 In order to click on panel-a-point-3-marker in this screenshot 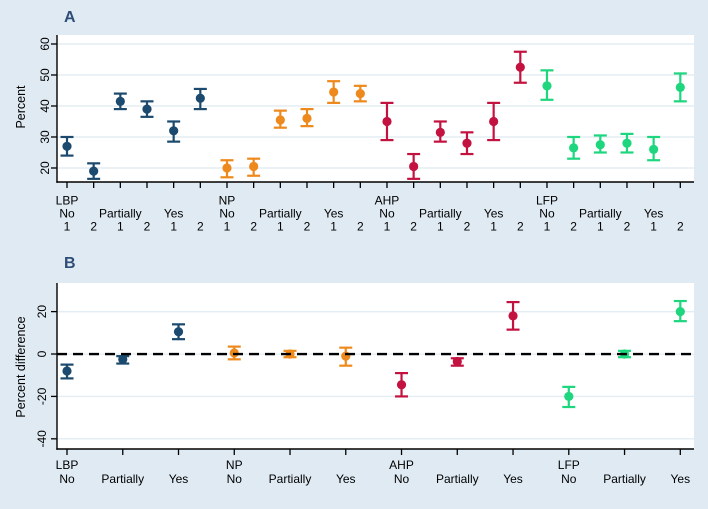, I will do `click(147, 109)`.